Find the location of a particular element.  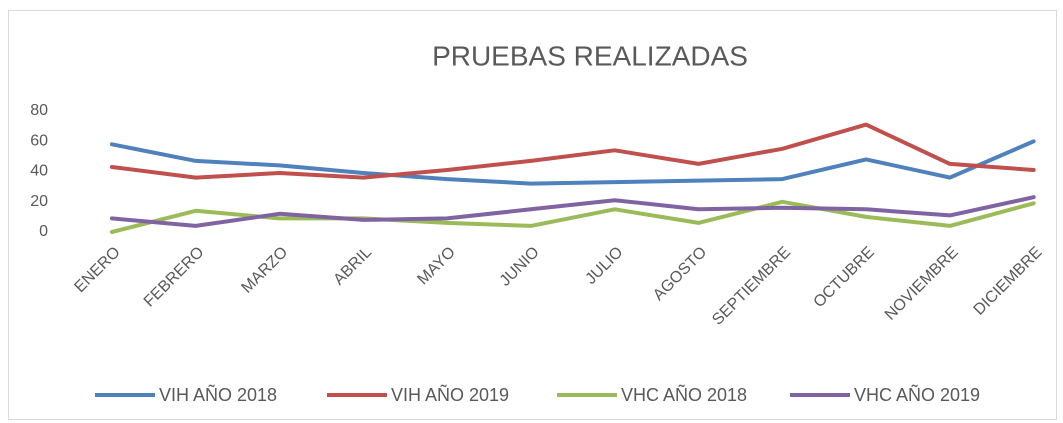

legend-label: VIH AÑO 2019 is located at coordinates (450, 394).